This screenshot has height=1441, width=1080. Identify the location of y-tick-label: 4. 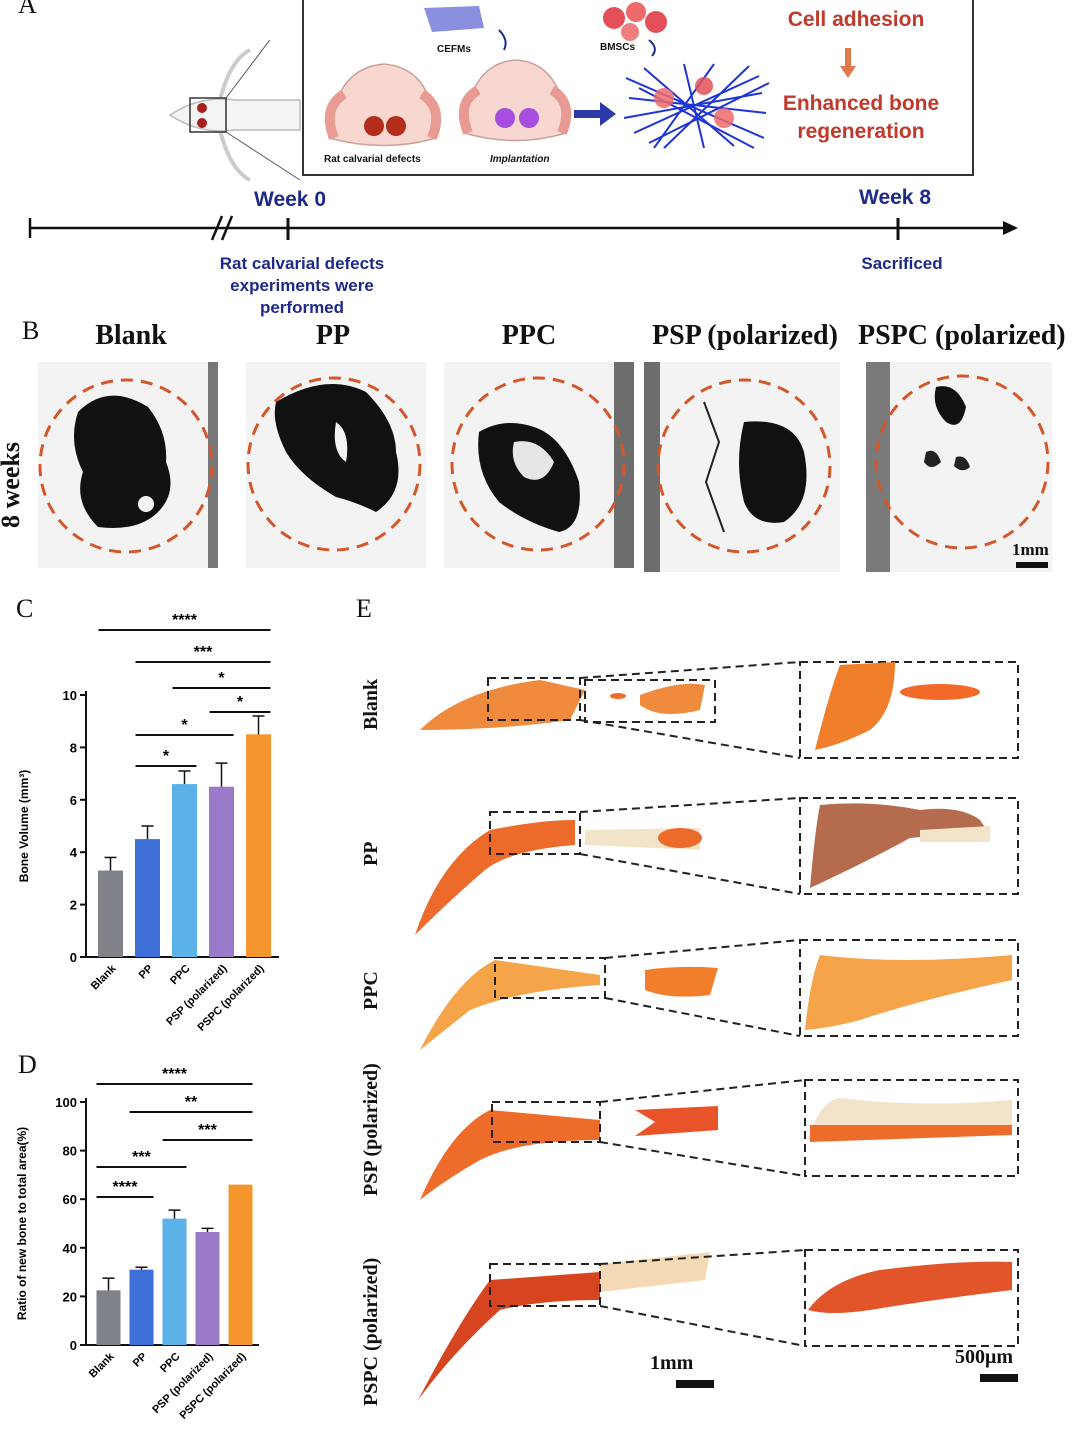
(74, 852).